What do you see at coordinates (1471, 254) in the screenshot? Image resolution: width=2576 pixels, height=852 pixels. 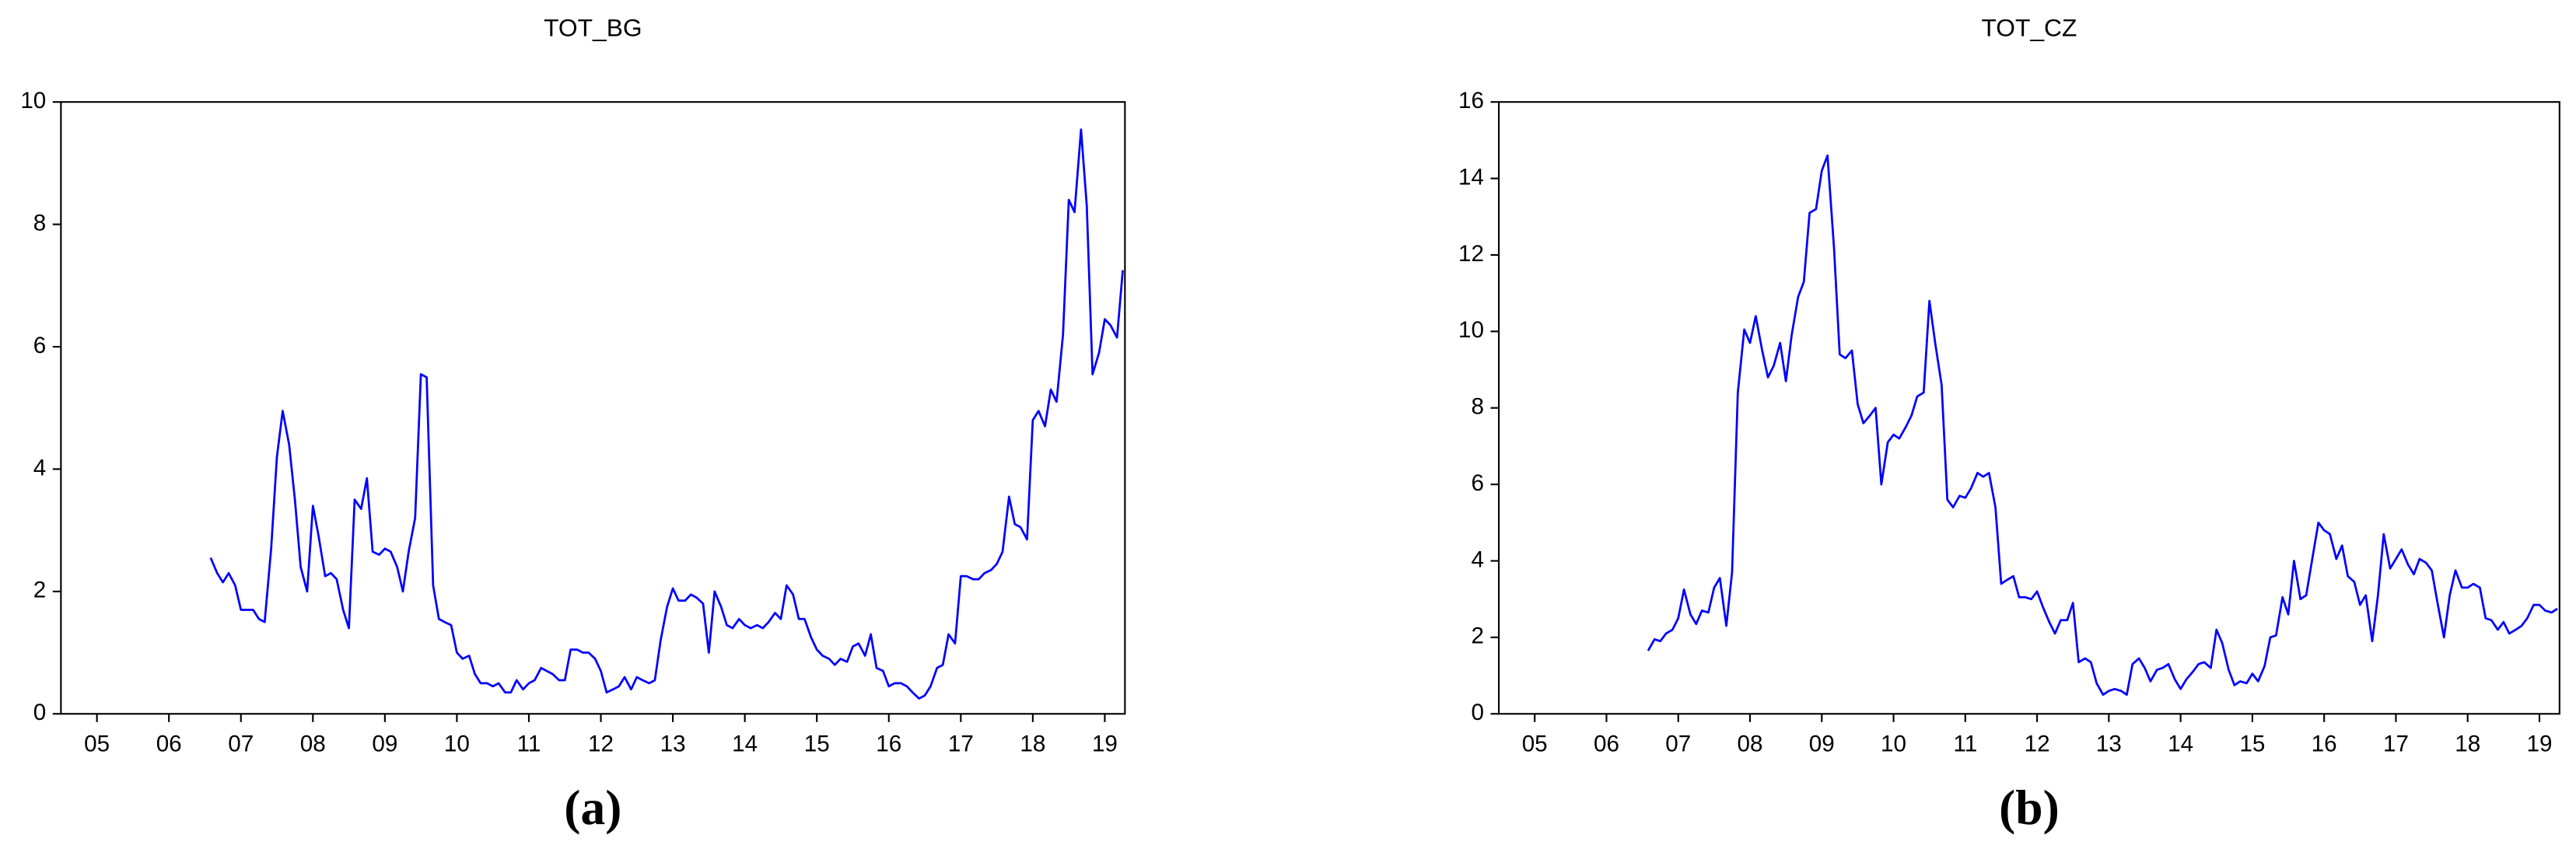 I see `y-tick-label: 12` at bounding box center [1471, 254].